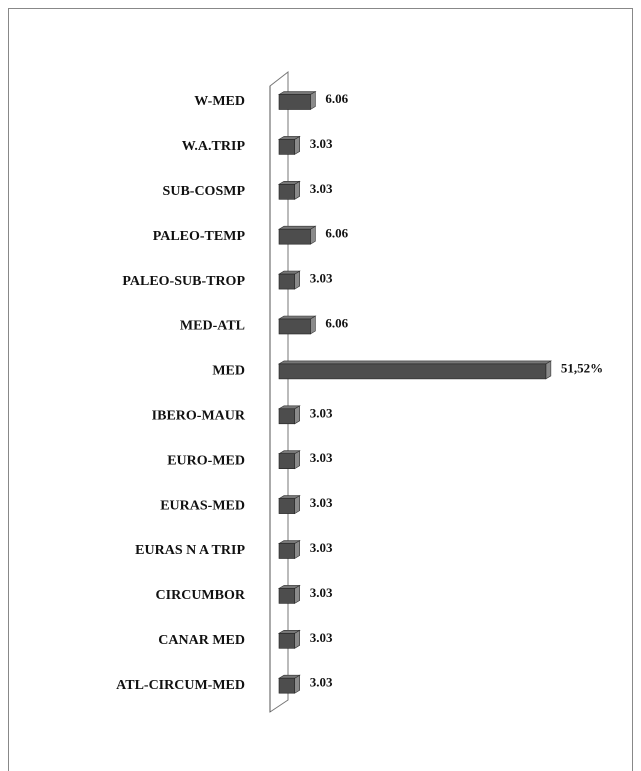  What do you see at coordinates (183, 281) in the screenshot?
I see `category-label: PALEO-SUB-TROP` at bounding box center [183, 281].